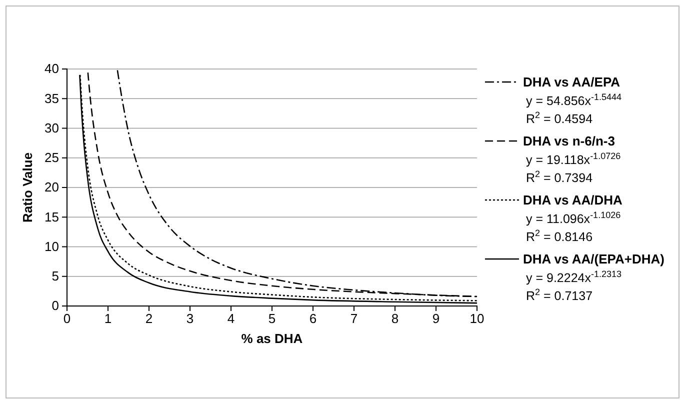 This screenshot has width=685, height=404. Describe the element at coordinates (477, 318) in the screenshot. I see `x-tick-label: 10` at that location.